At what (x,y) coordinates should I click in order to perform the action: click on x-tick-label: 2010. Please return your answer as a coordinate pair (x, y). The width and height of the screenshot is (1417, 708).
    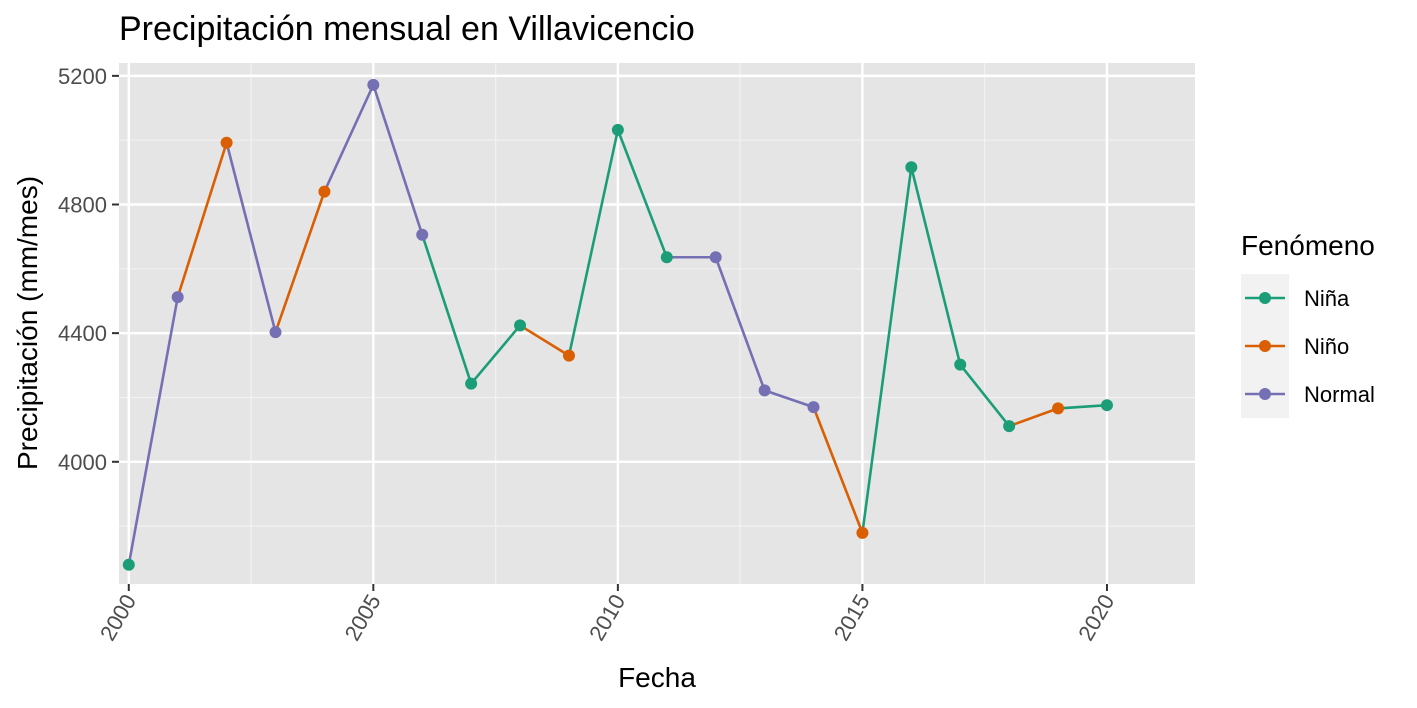
    Looking at the image, I should click on (607, 617).